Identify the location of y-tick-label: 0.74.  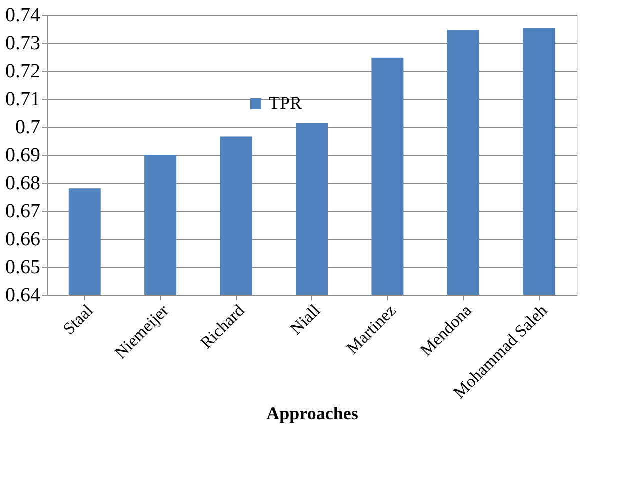
(23, 15).